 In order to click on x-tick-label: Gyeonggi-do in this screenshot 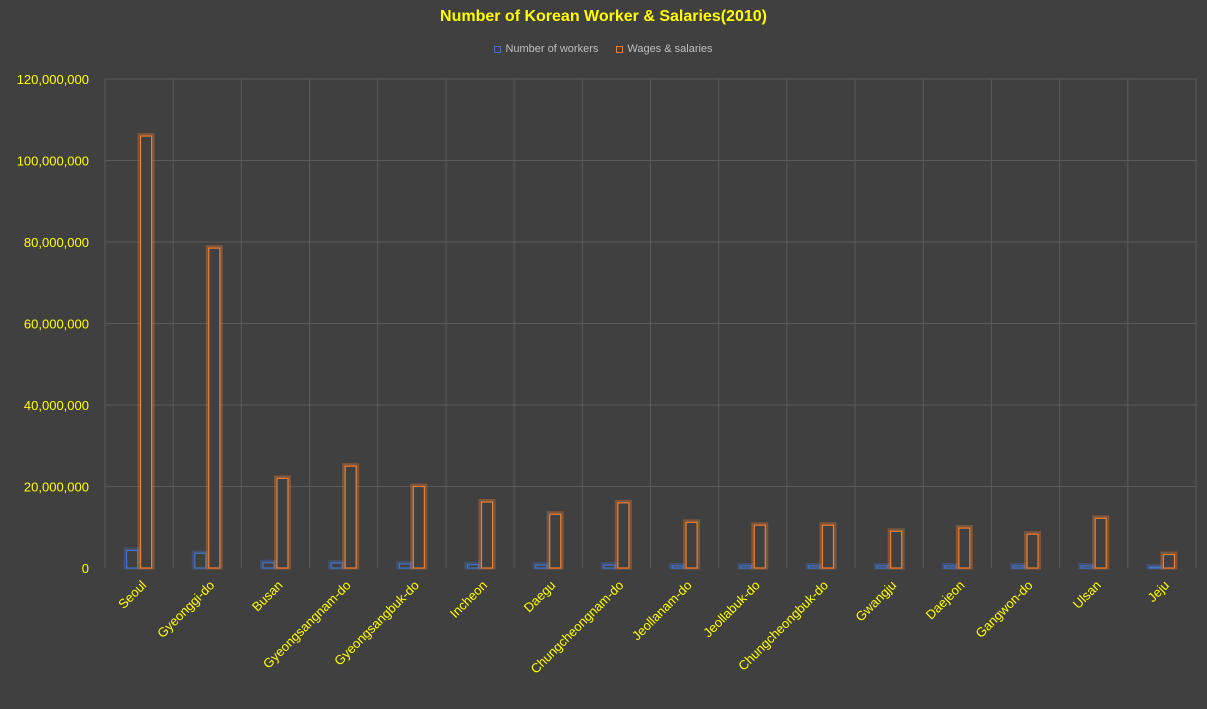, I will do `click(185, 609)`.